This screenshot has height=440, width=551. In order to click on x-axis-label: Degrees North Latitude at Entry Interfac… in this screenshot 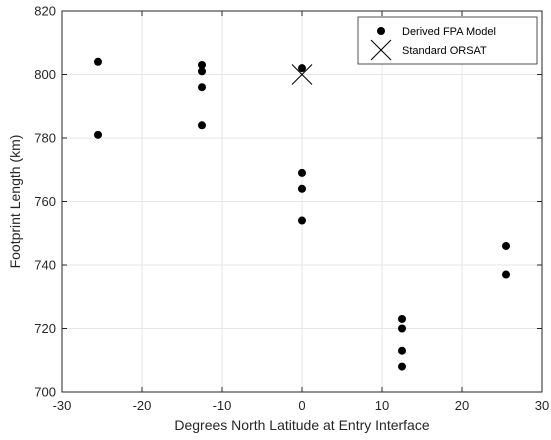, I will do `click(301, 425)`.